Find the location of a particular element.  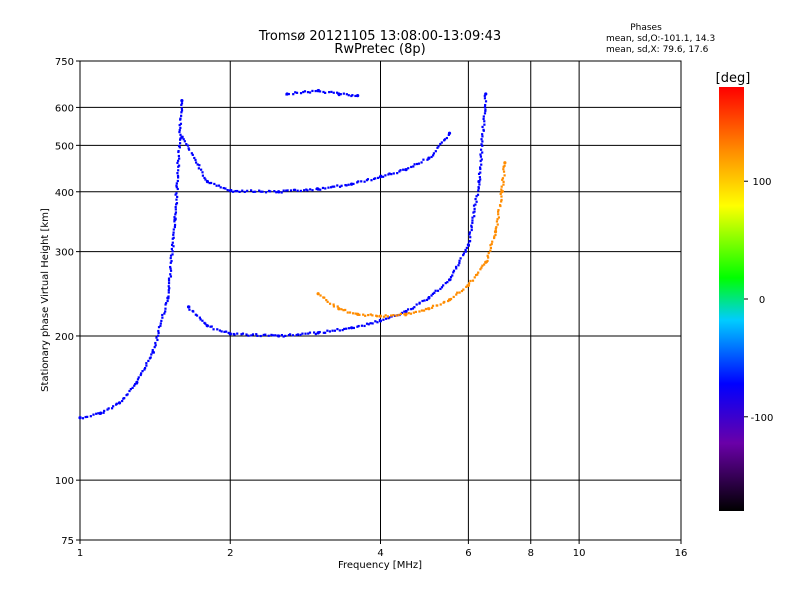

x-tick-label: 16 is located at coordinates (681, 553).